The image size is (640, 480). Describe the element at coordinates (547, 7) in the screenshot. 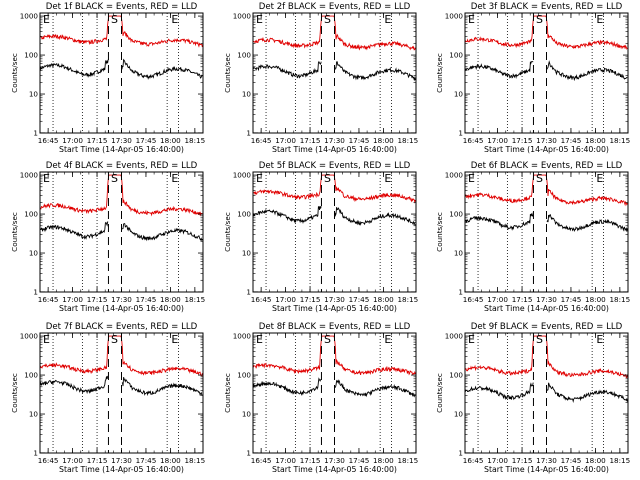

I see `panel-title: Det 3f BLACK = Events, RED = LLD` at that location.